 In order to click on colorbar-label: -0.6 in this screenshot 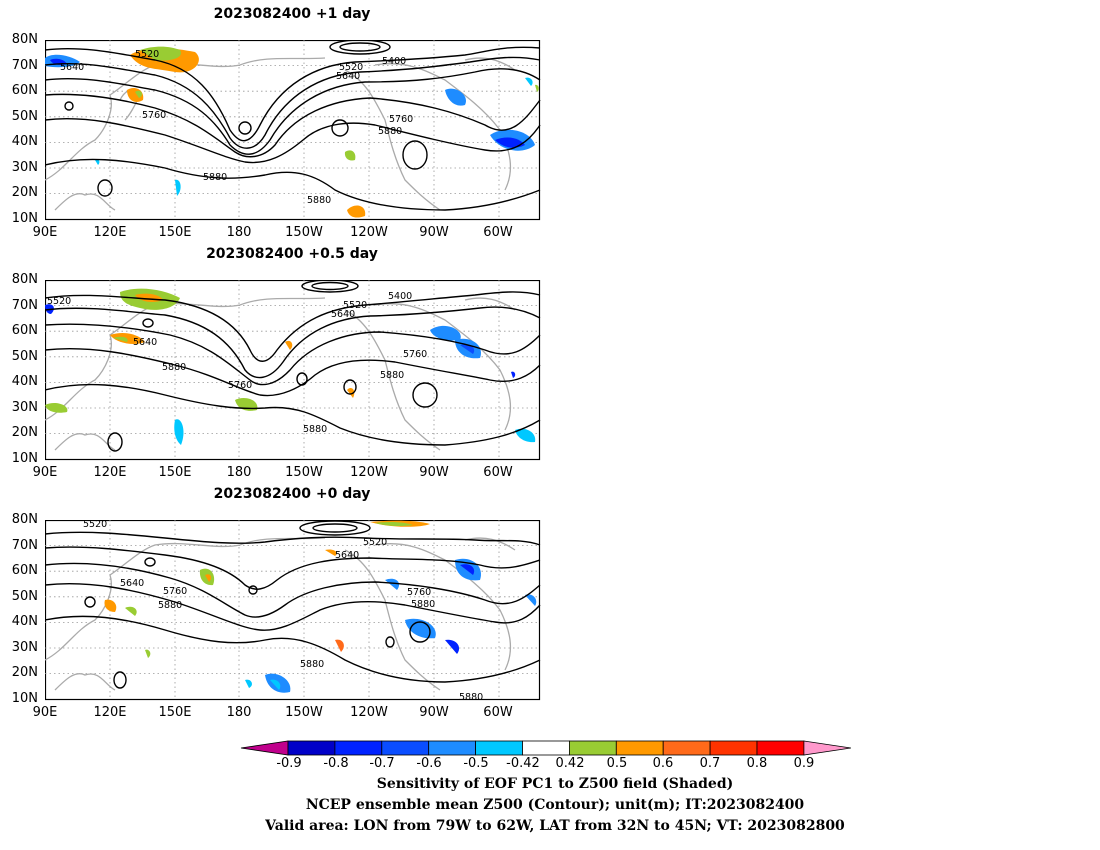, I will do `click(429, 763)`.